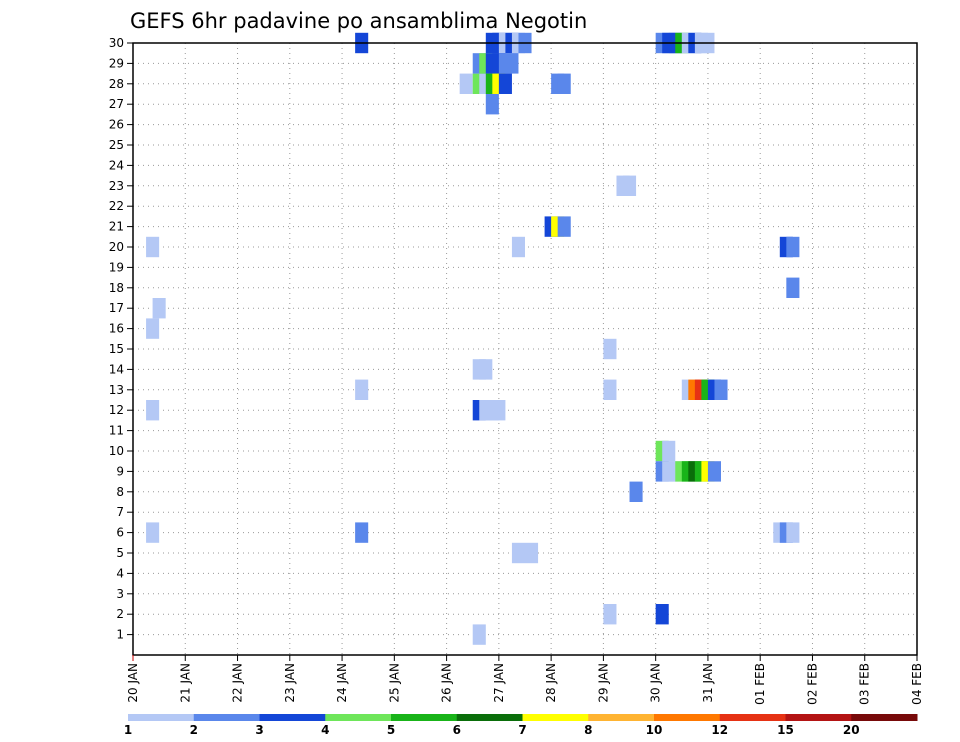 This screenshot has width=960, height=742. I want to click on colorbar-label: 6, so click(457, 730).